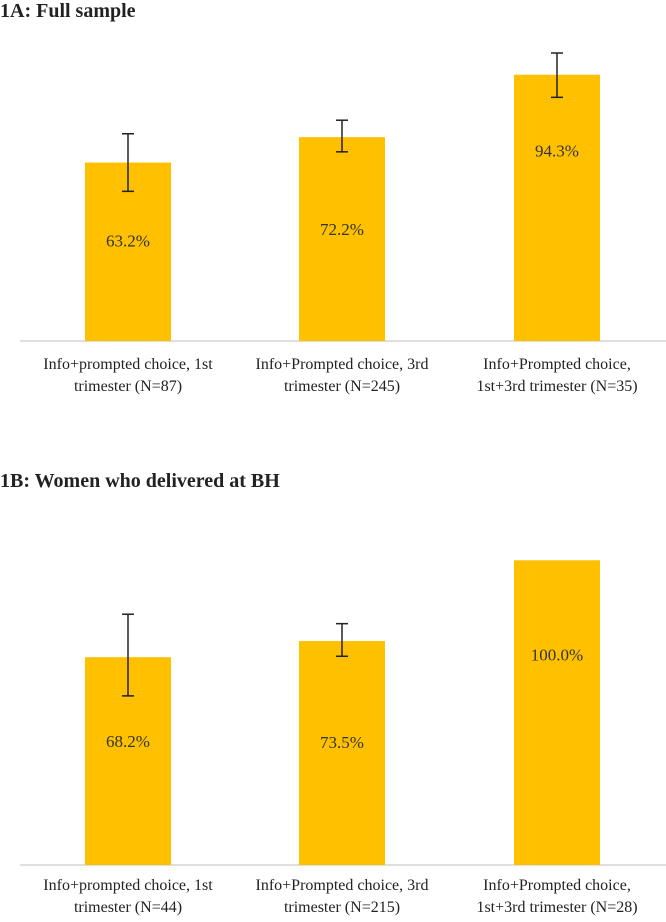 This screenshot has width=666, height=922. I want to click on category-label-3-line-2: 1st+3rd trimester (N=28), so click(556, 907).